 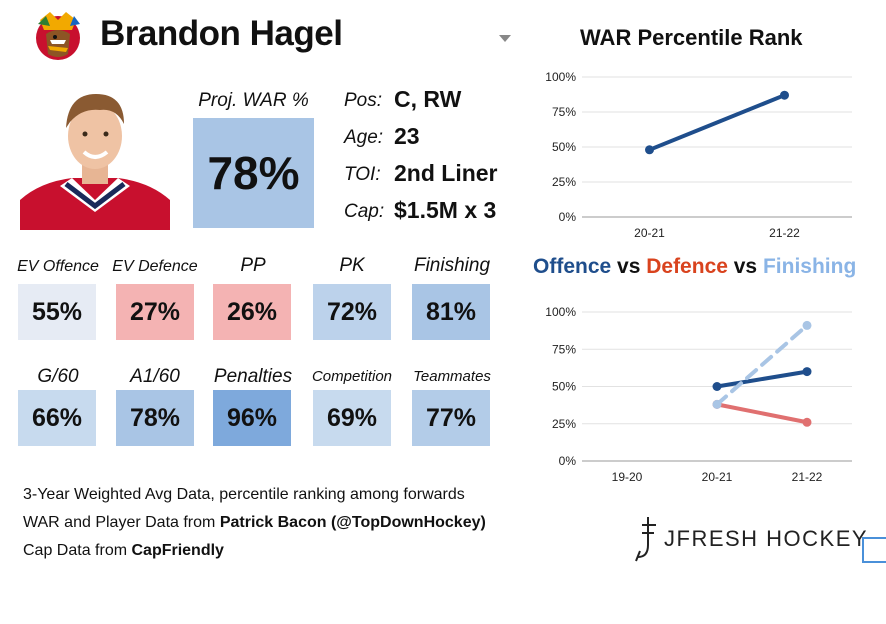 I want to click on offence-defence-finishing-chart: 0% 25% 50% 75% 100% 19-20 20-21 21-22, so click(x=698, y=394).